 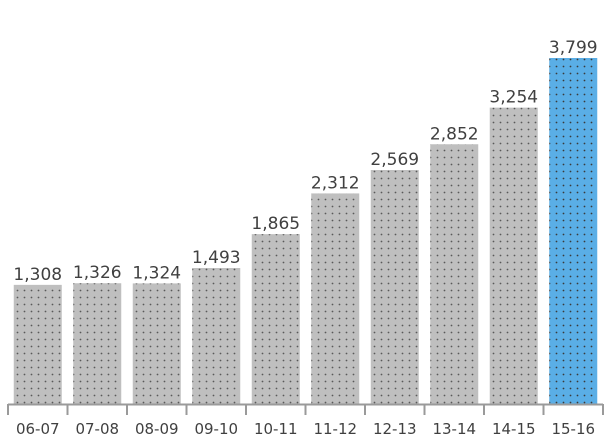 I want to click on value-label-09-10: 1,493, so click(x=216, y=258).